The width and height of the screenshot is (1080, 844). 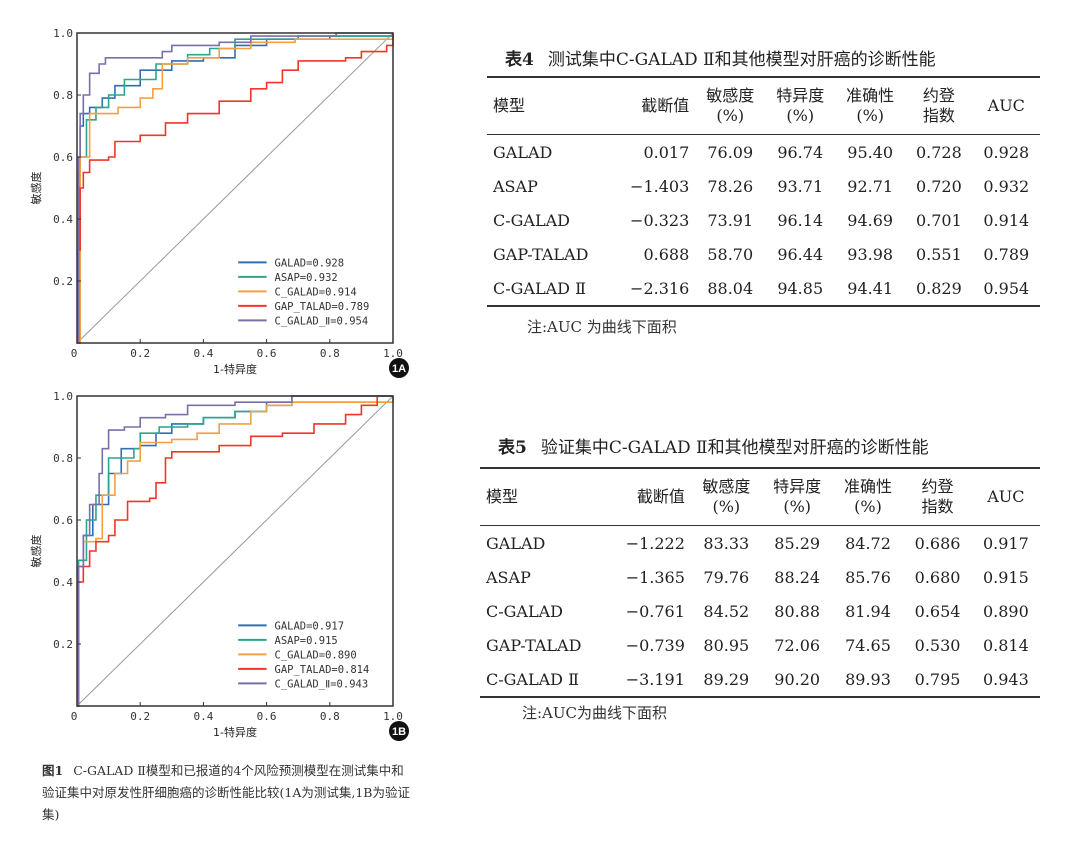 What do you see at coordinates (870, 186) in the screenshot?
I see `table-cell: 92.71` at bounding box center [870, 186].